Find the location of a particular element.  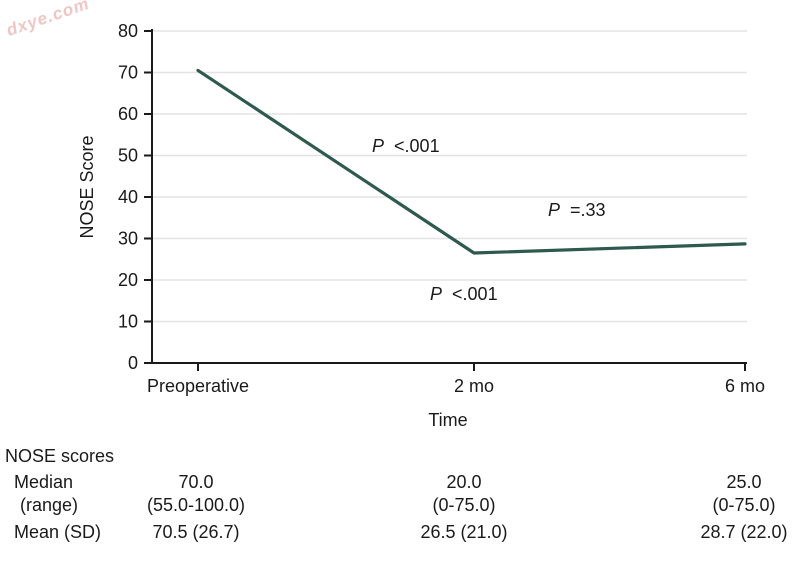

y-axis-title: NOSE Score is located at coordinates (87, 186).